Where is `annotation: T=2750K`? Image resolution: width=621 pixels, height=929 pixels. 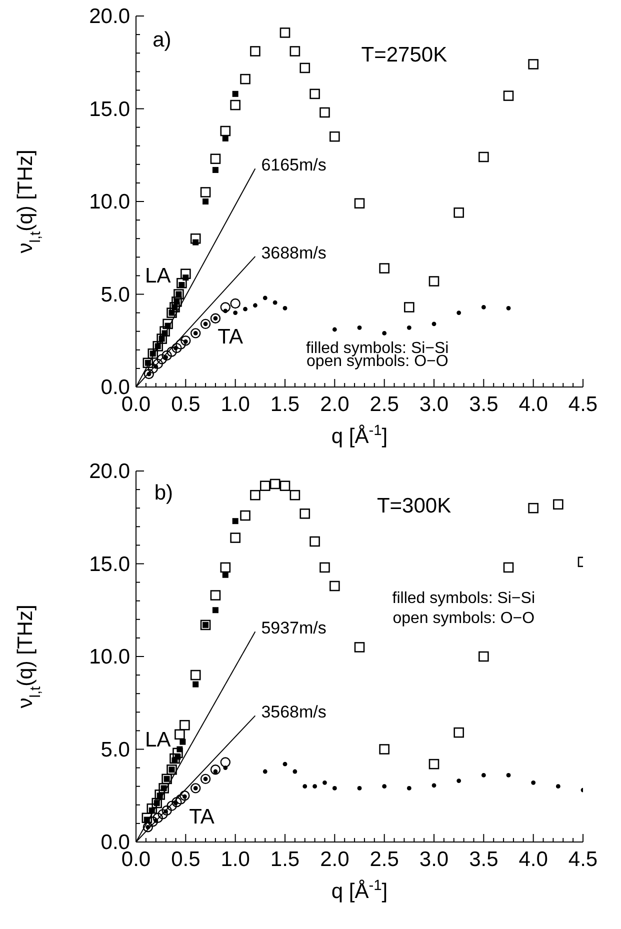
annotation: T=2750K is located at coordinates (404, 54).